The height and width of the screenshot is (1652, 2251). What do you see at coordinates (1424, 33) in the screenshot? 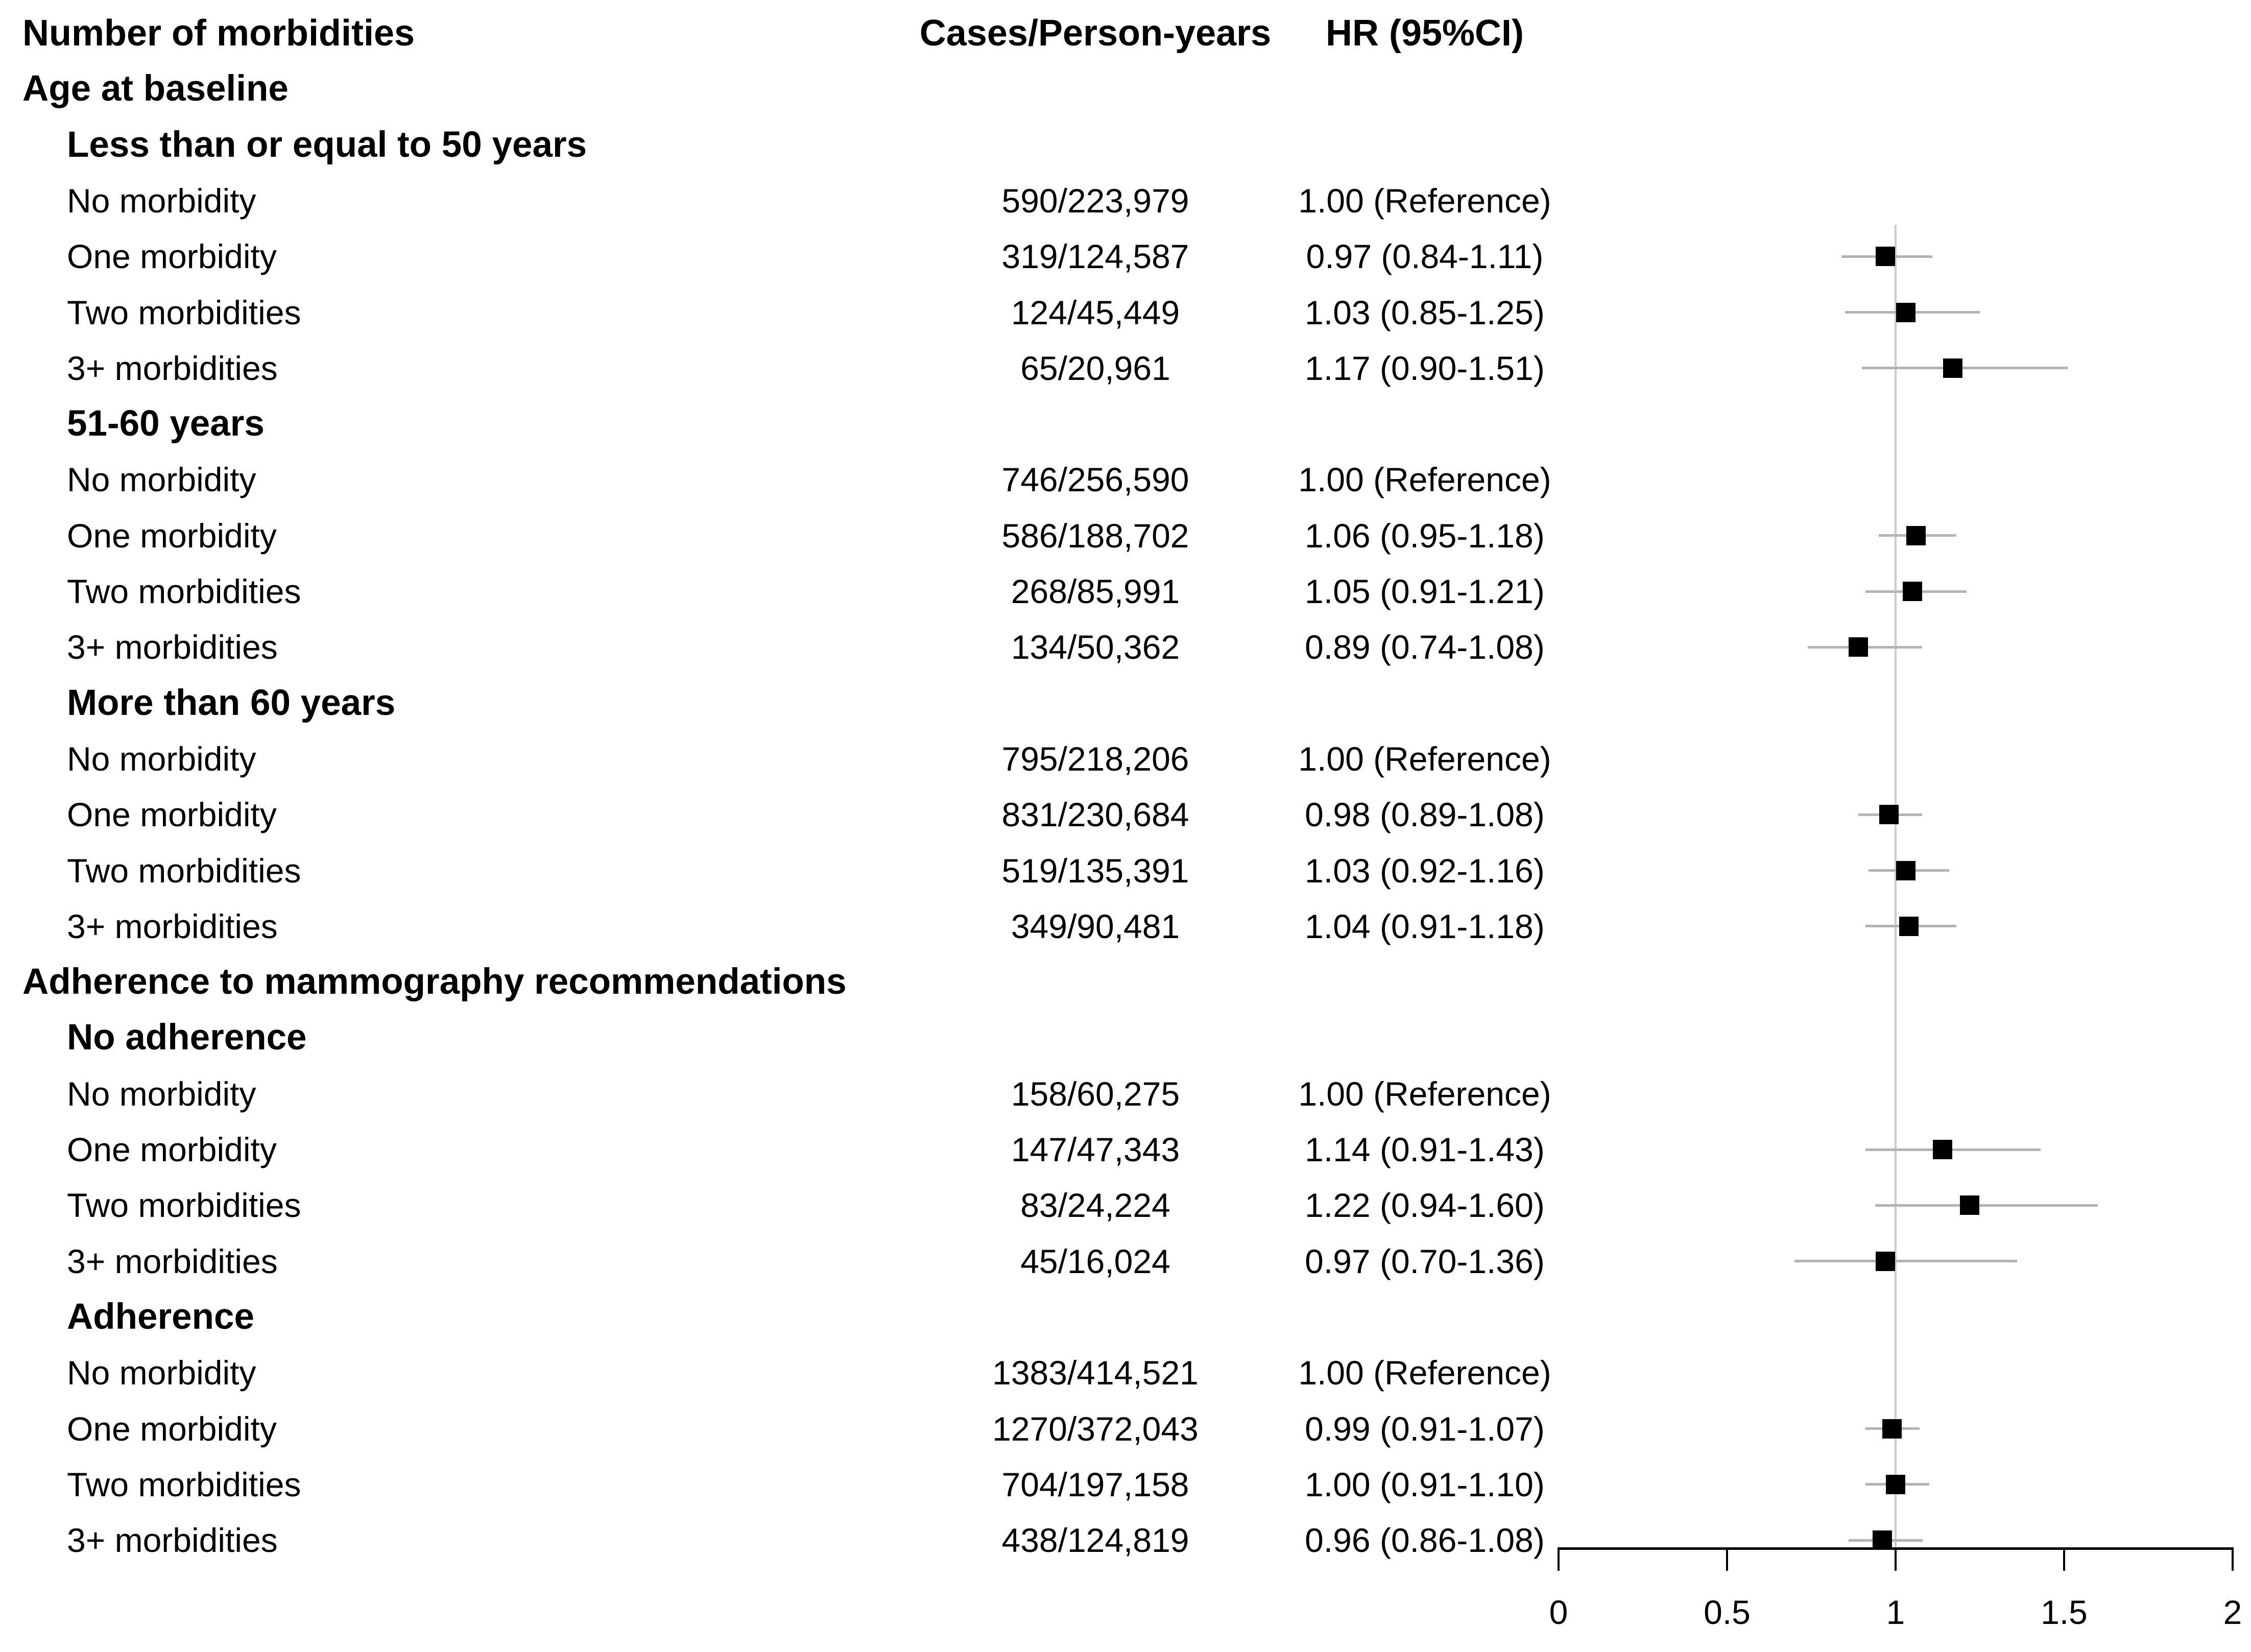
I see `column-header-hr-95ci: HR (95%CI)` at bounding box center [1424, 33].